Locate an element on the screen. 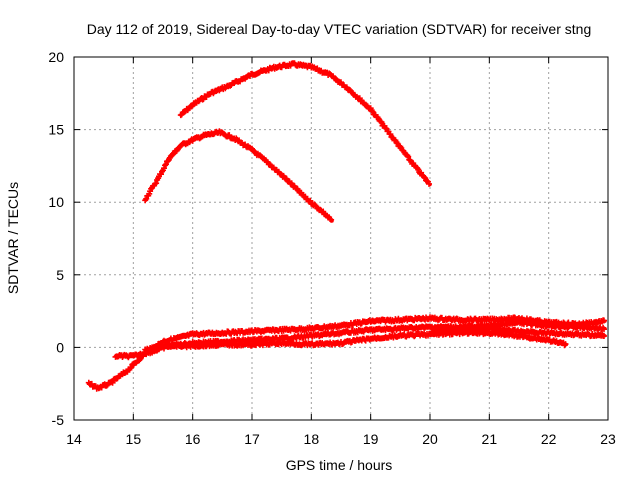 Image resolution: width=640 pixels, height=480 pixels. y-tick-label: 20 is located at coordinates (56, 57).